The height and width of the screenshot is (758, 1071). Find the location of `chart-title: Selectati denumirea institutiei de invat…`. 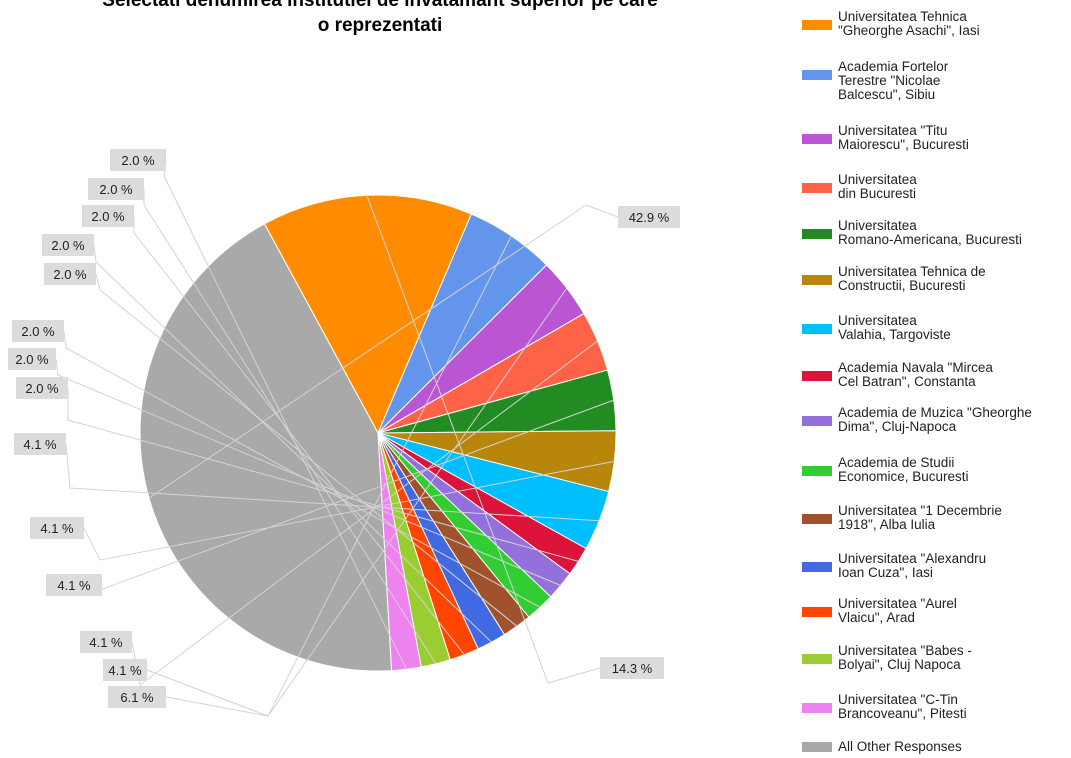

chart-title: Selectati denumirea institutiei de invat… is located at coordinates (380, 19).